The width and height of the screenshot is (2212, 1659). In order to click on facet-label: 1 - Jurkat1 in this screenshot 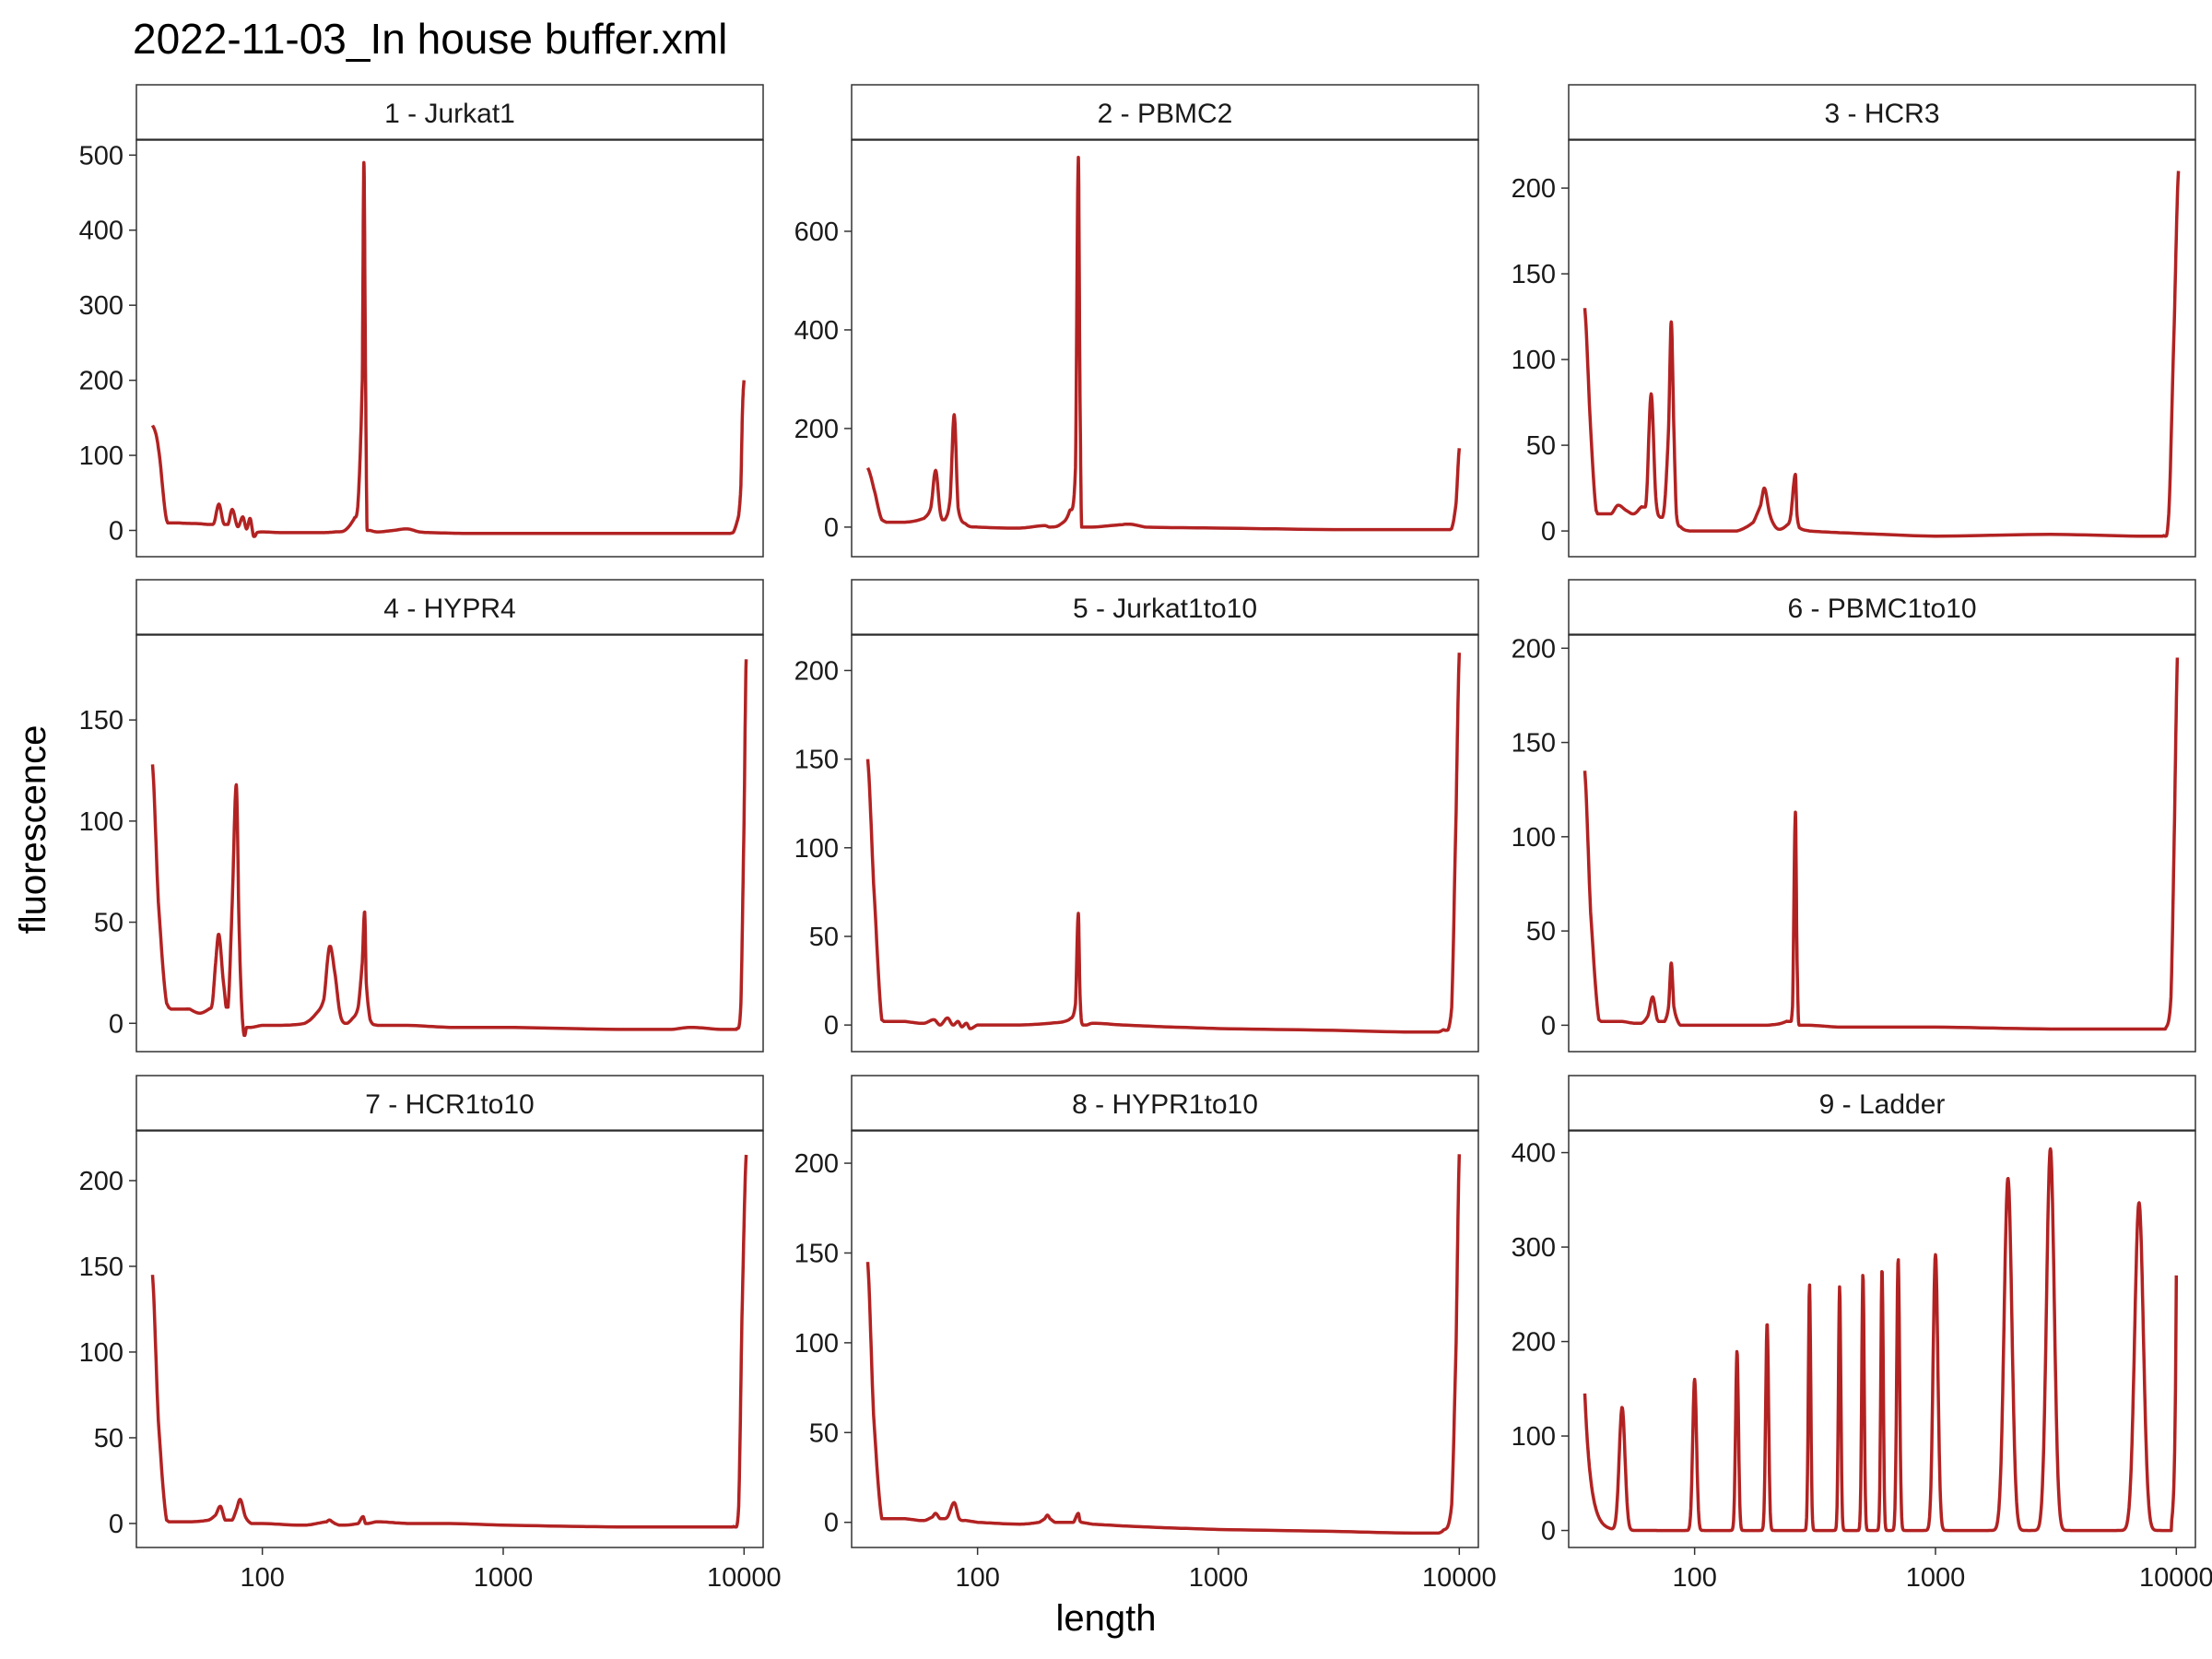, I will do `click(449, 114)`.